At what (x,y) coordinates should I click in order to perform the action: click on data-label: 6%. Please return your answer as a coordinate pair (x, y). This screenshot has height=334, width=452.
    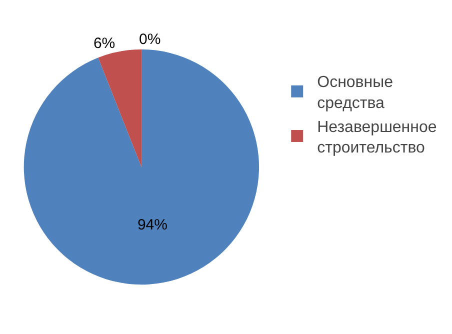
    Looking at the image, I should click on (104, 43).